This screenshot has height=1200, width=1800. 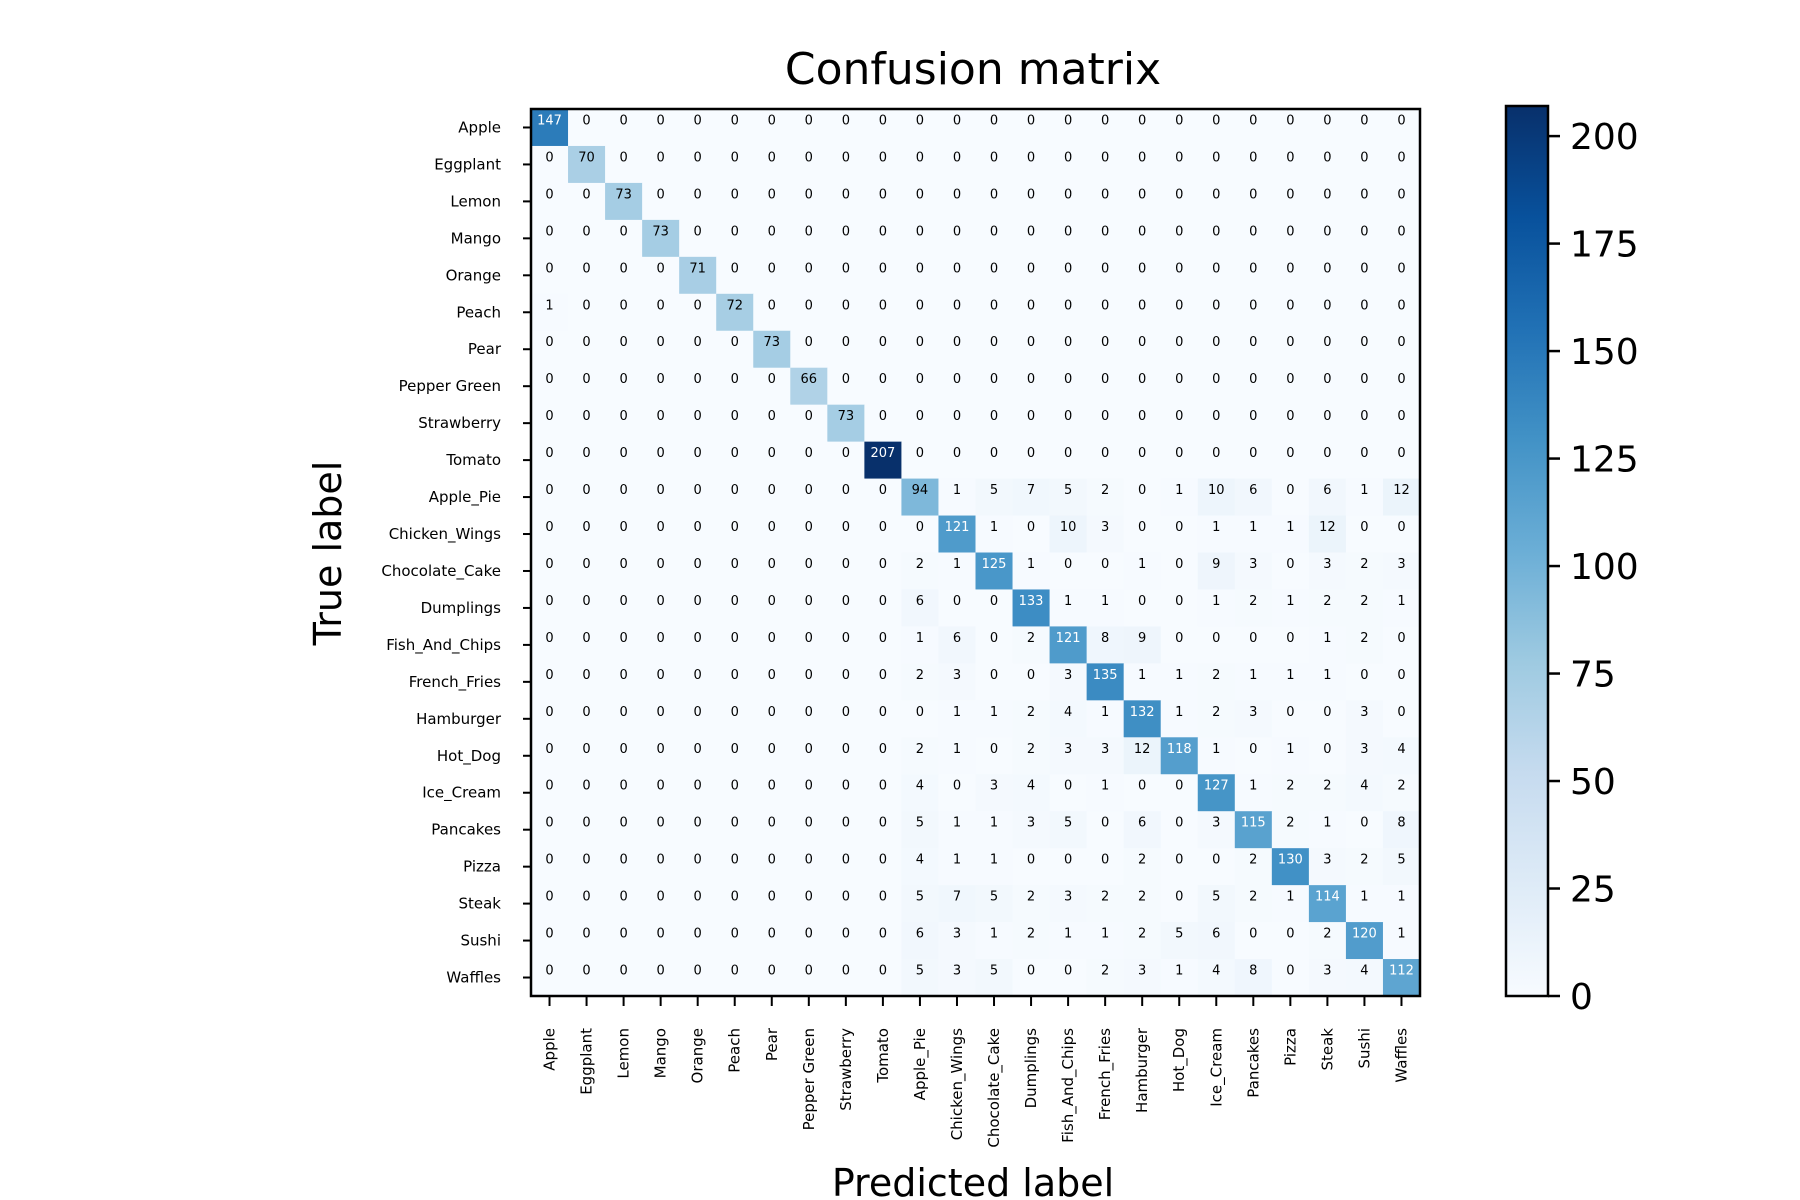 What do you see at coordinates (1142, 638) in the screenshot?
I see `cell-value-label: 9` at bounding box center [1142, 638].